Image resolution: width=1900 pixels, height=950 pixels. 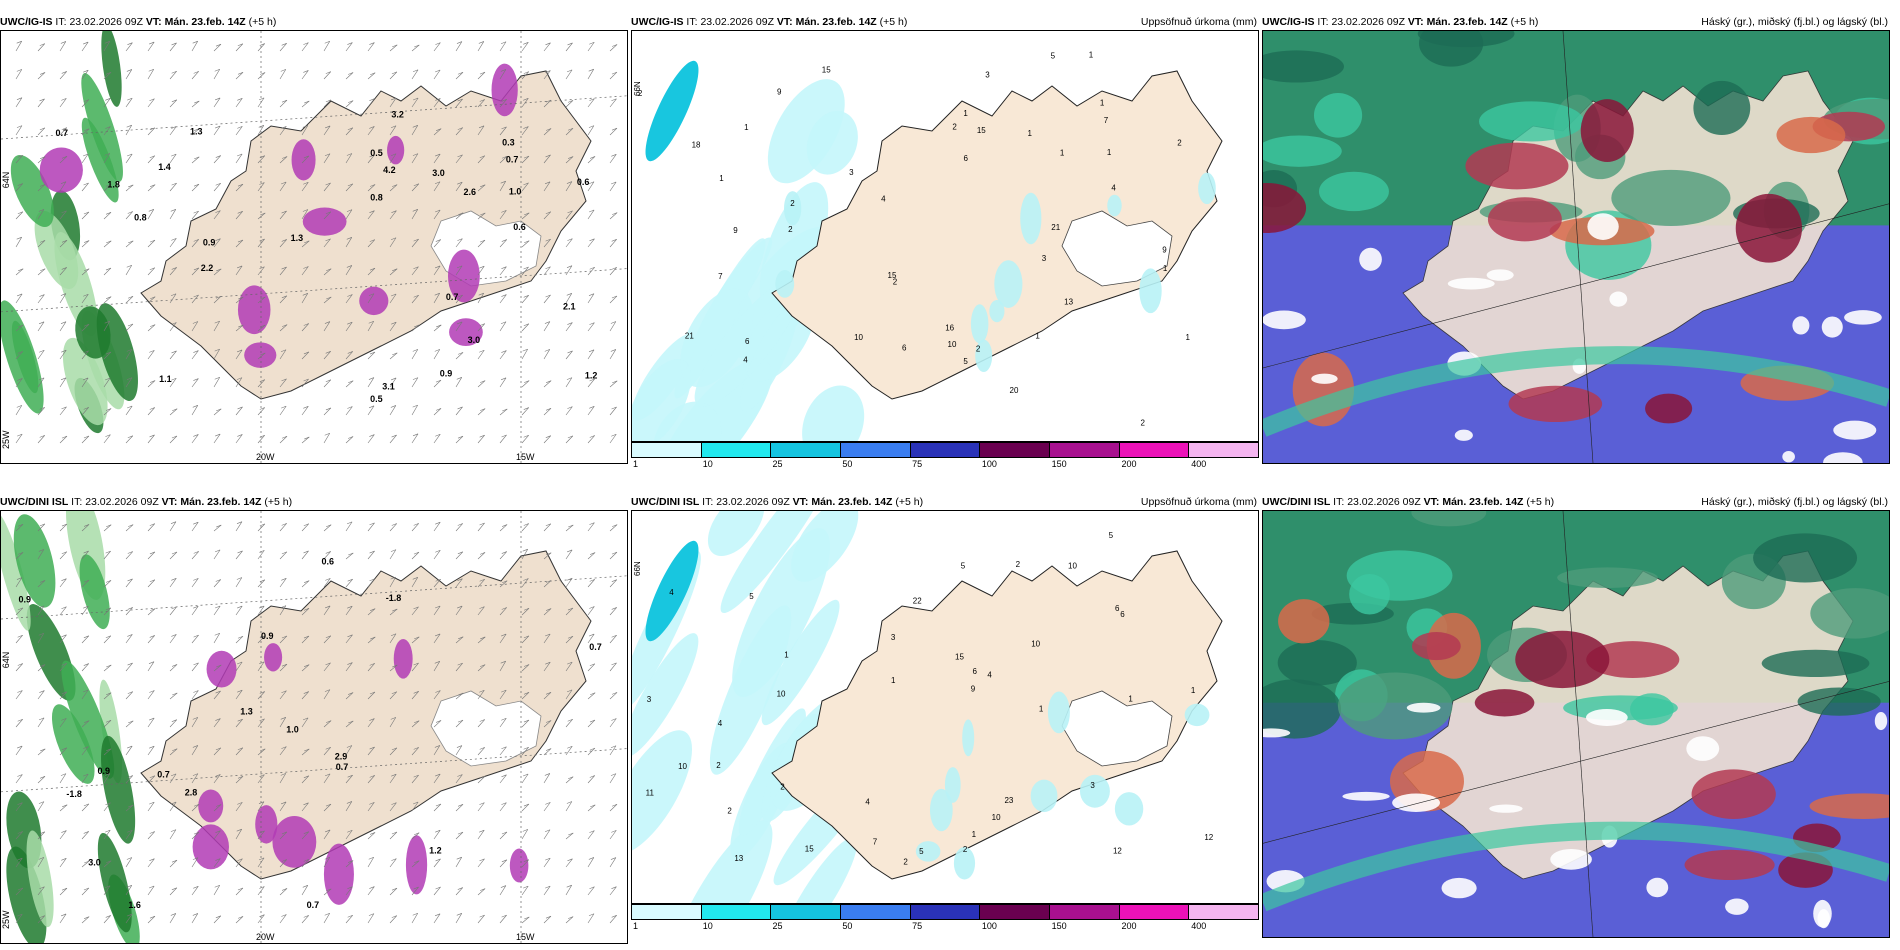 I want to click on colorbar-segment, so click(x=945, y=450).